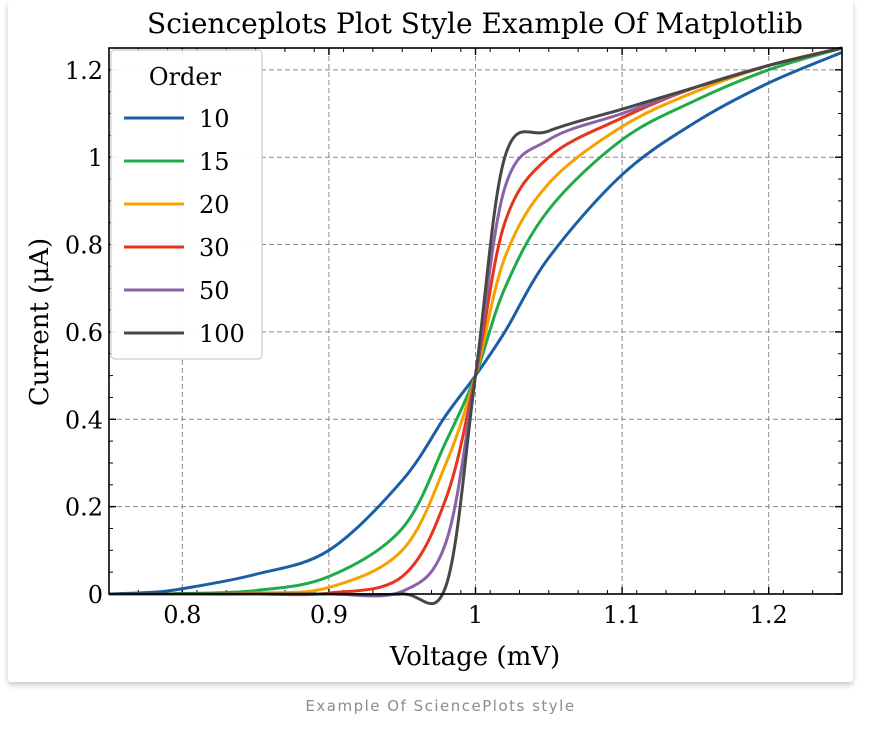 The image size is (881, 732). Describe the element at coordinates (214, 248) in the screenshot. I see `legend-label-30: 30` at that location.